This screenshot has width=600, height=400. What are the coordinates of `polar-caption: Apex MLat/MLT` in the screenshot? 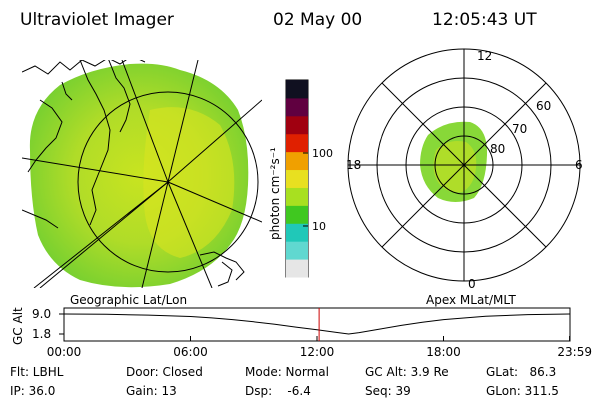 It's located at (471, 300).